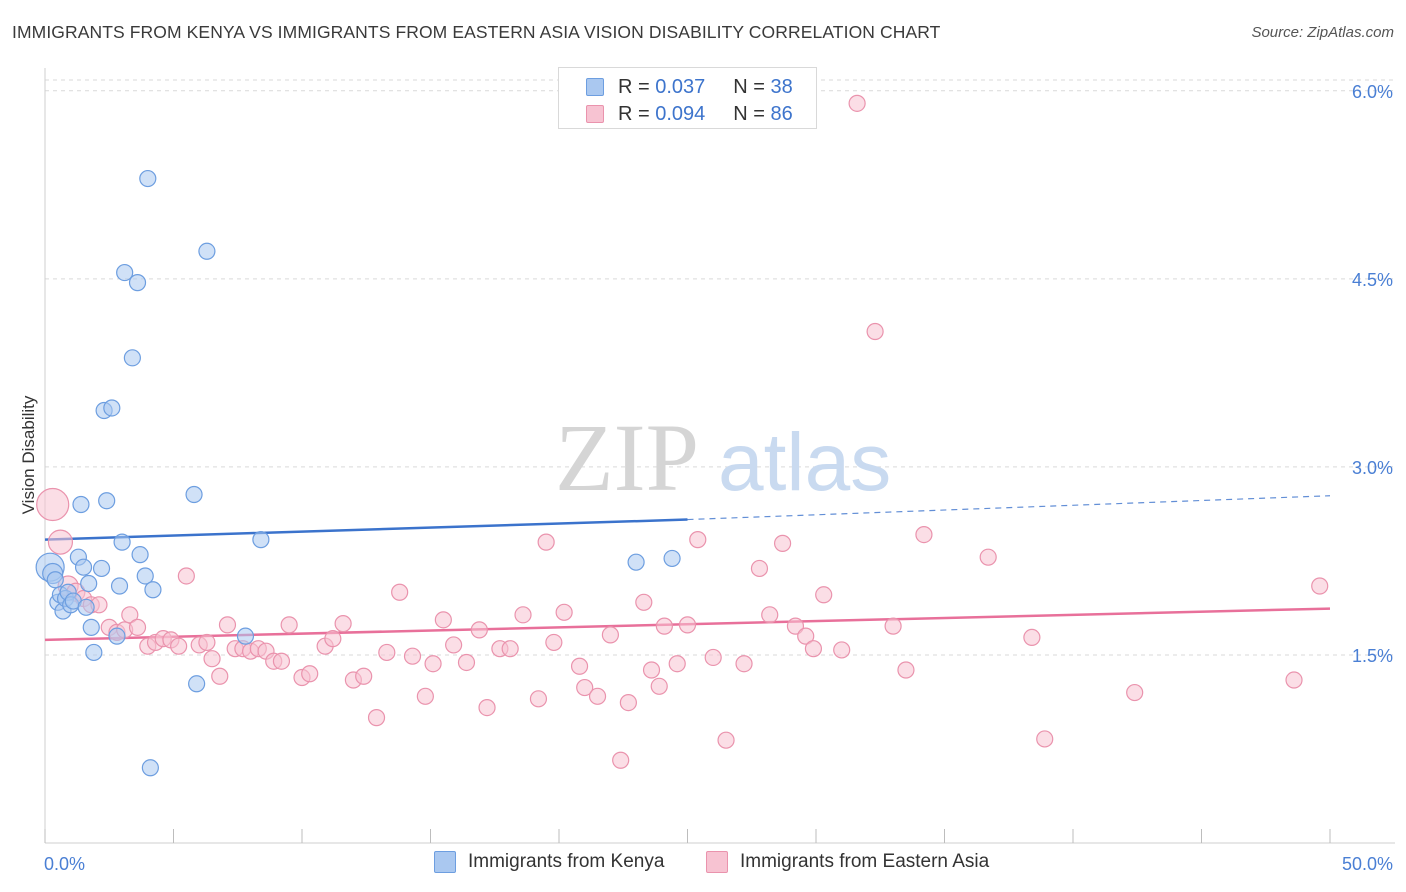 This screenshot has height=892, width=1406. Describe the element at coordinates (781, 86) in the screenshot. I see `legend-n-value: 38` at that location.